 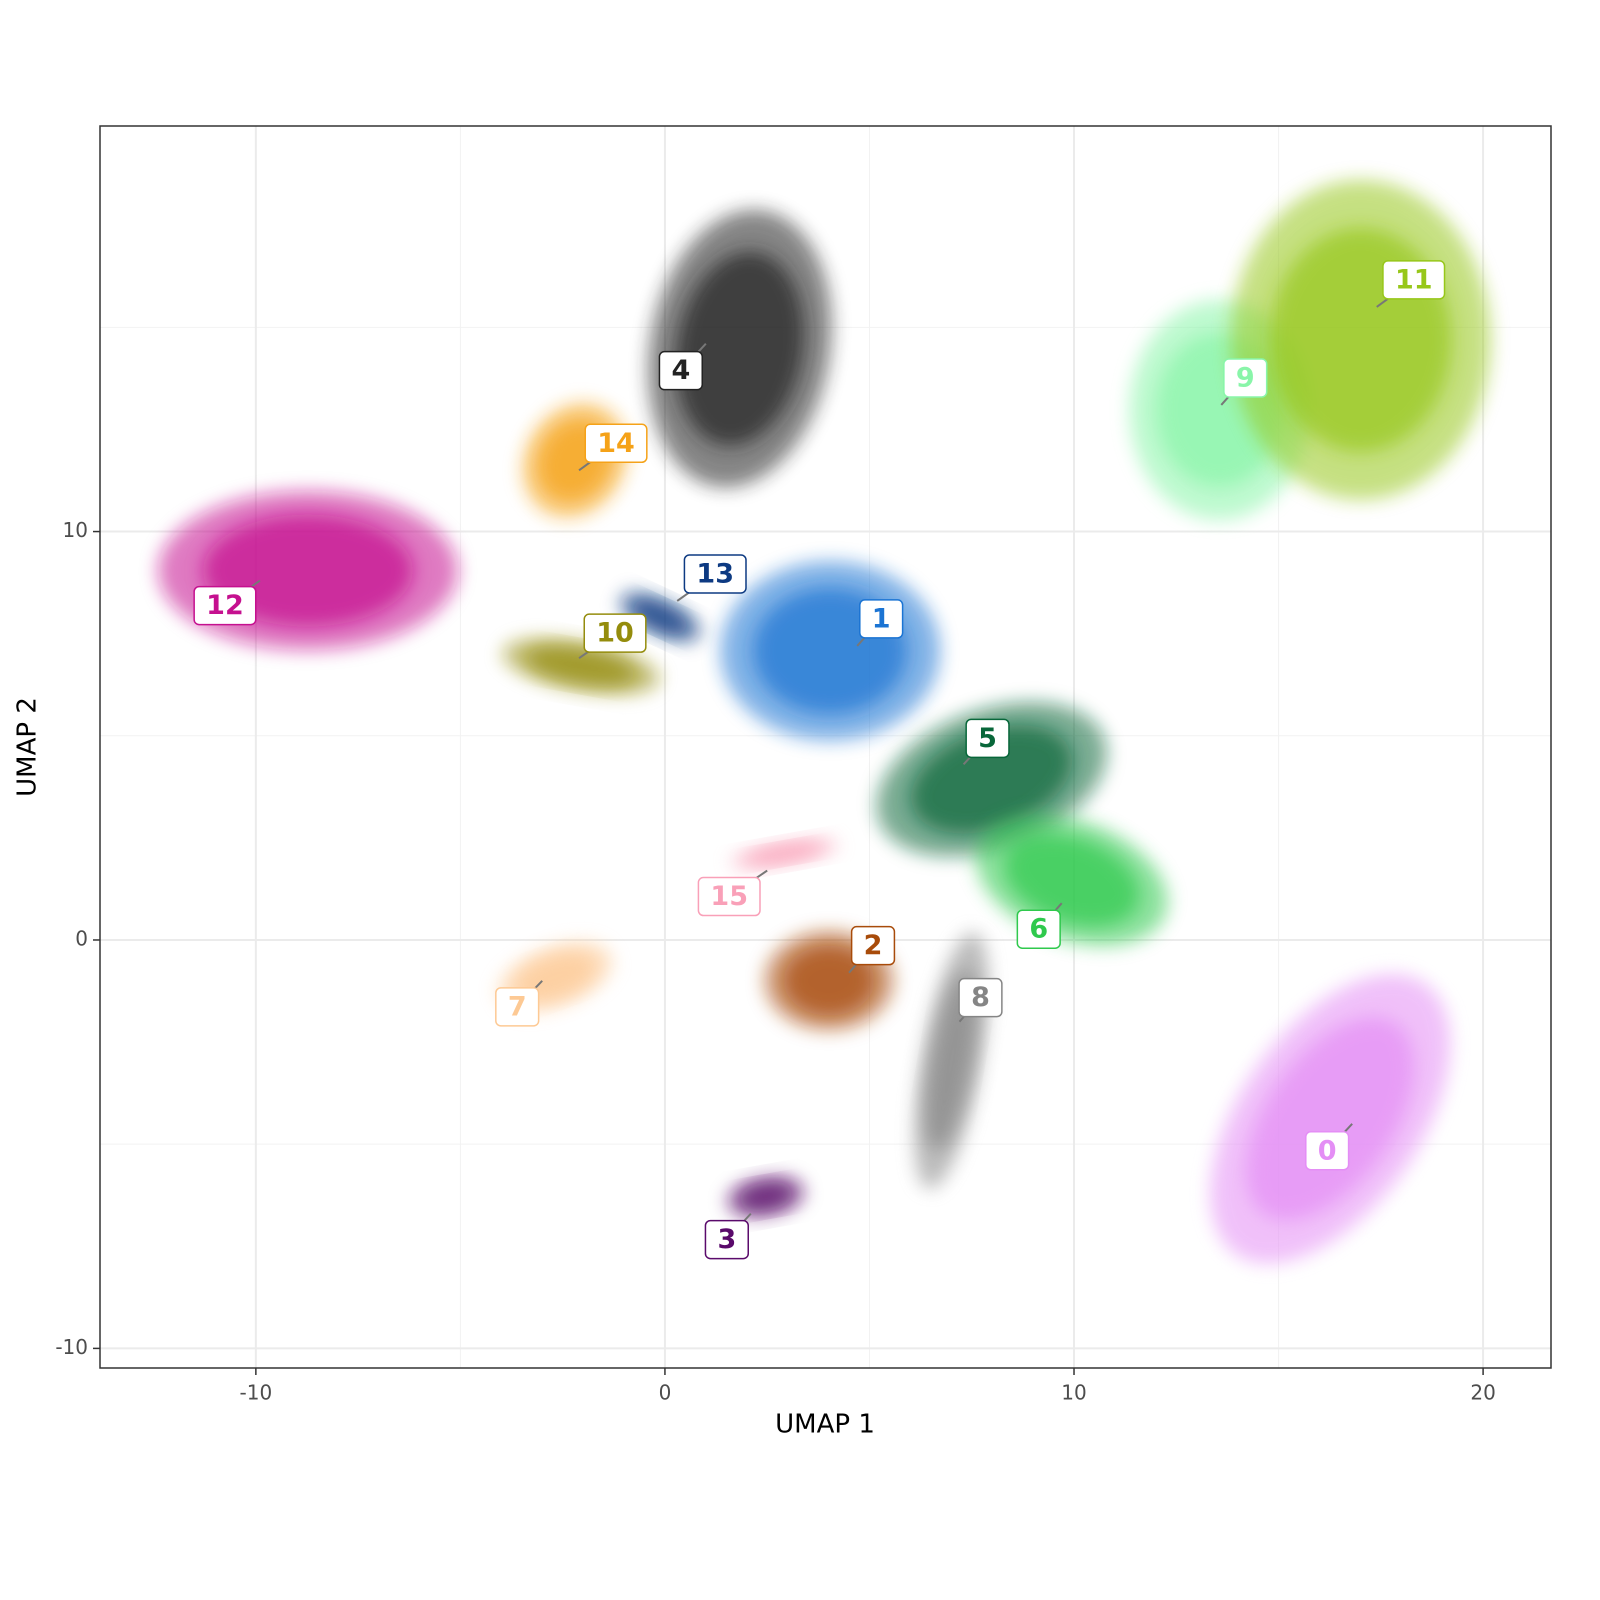 I want to click on cluster-label: 12, so click(x=227, y=602).